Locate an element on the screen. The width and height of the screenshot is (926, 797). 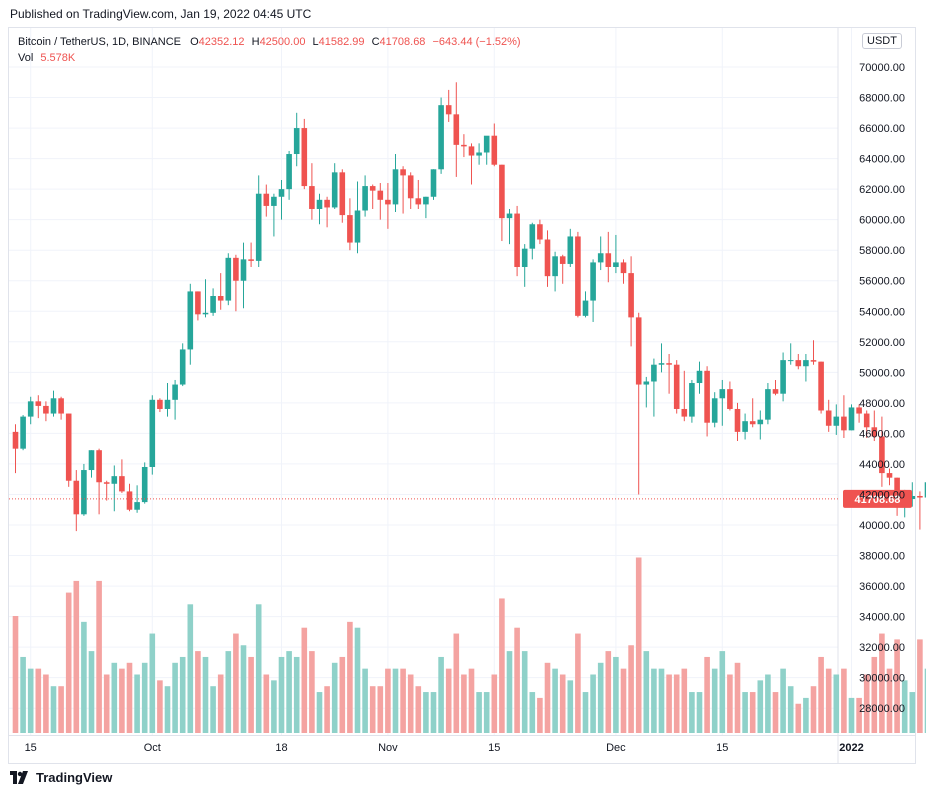
legend-close-value: 41708.68 is located at coordinates (402, 42).